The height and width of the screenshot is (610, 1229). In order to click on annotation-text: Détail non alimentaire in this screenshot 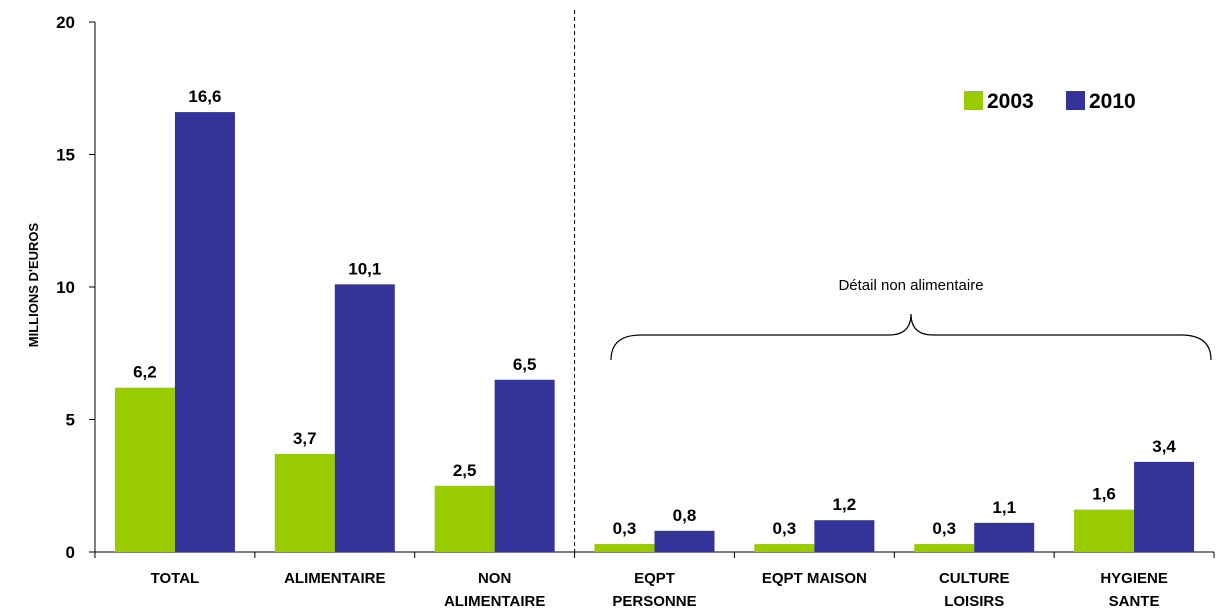, I will do `click(910, 285)`.